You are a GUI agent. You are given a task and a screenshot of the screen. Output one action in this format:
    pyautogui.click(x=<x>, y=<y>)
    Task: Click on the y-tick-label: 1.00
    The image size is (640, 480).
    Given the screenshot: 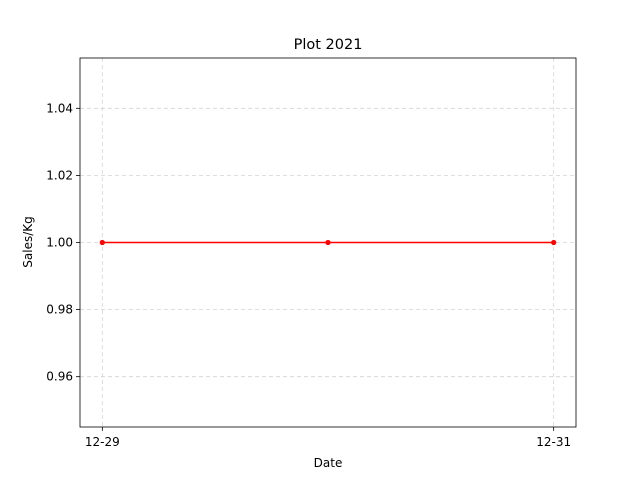 What is the action you would take?
    pyautogui.click(x=59, y=243)
    